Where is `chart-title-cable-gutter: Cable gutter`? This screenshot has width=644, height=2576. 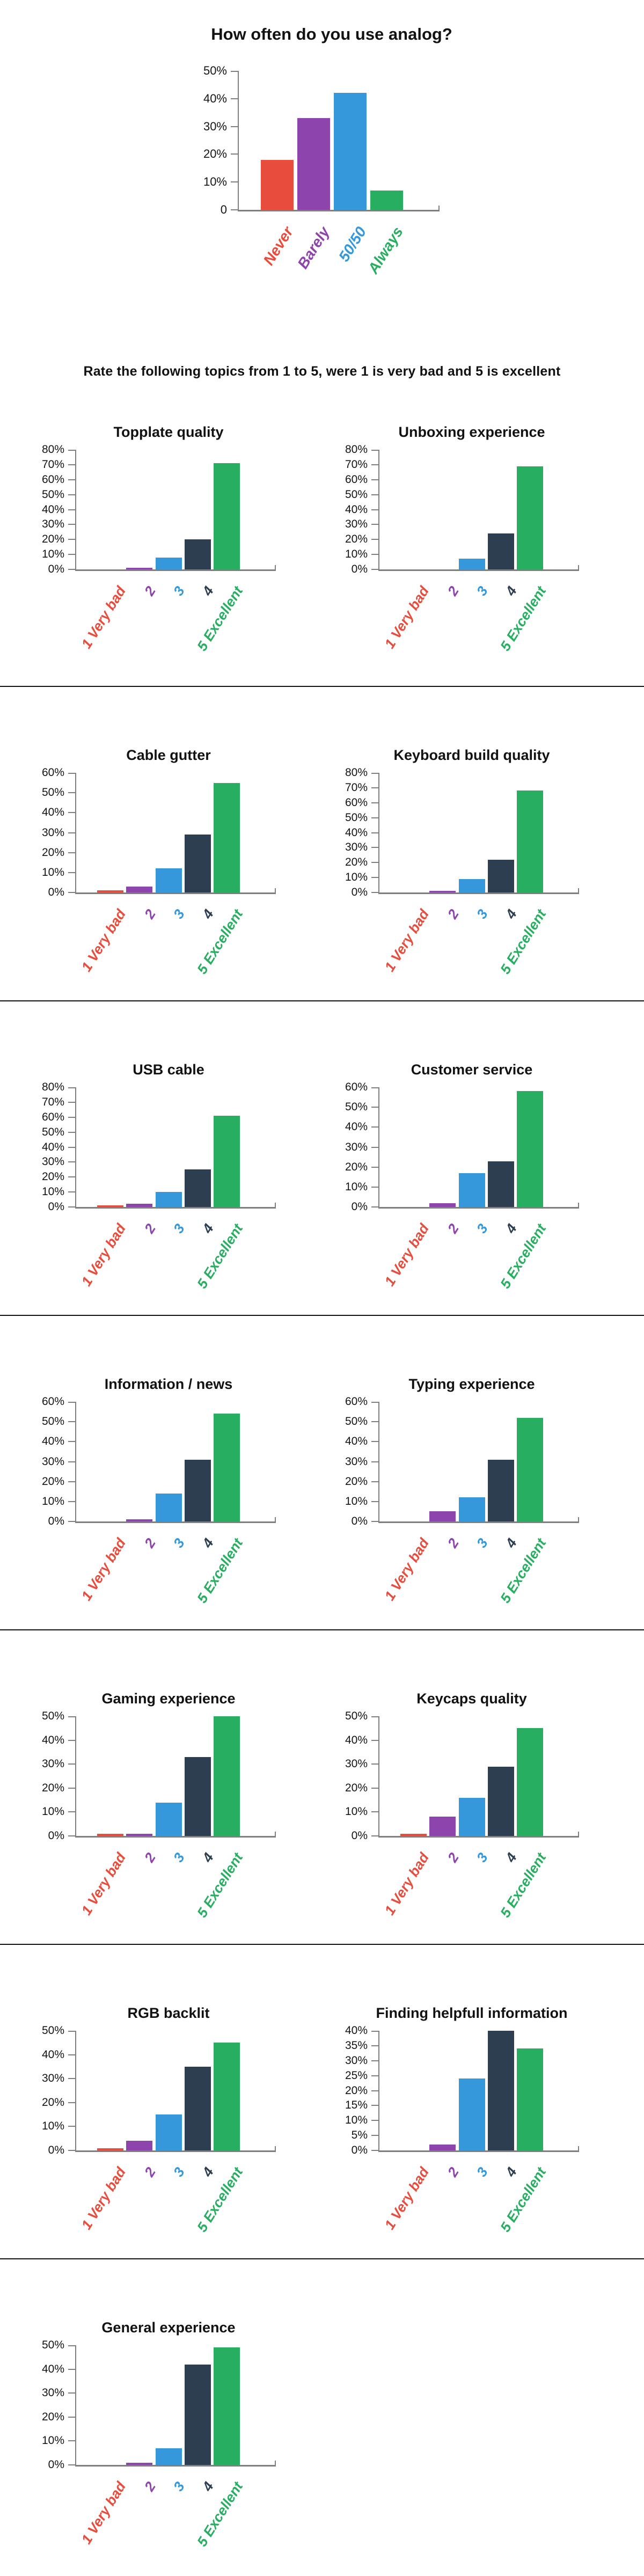
chart-title-cable-gutter: Cable gutter is located at coordinates (168, 755).